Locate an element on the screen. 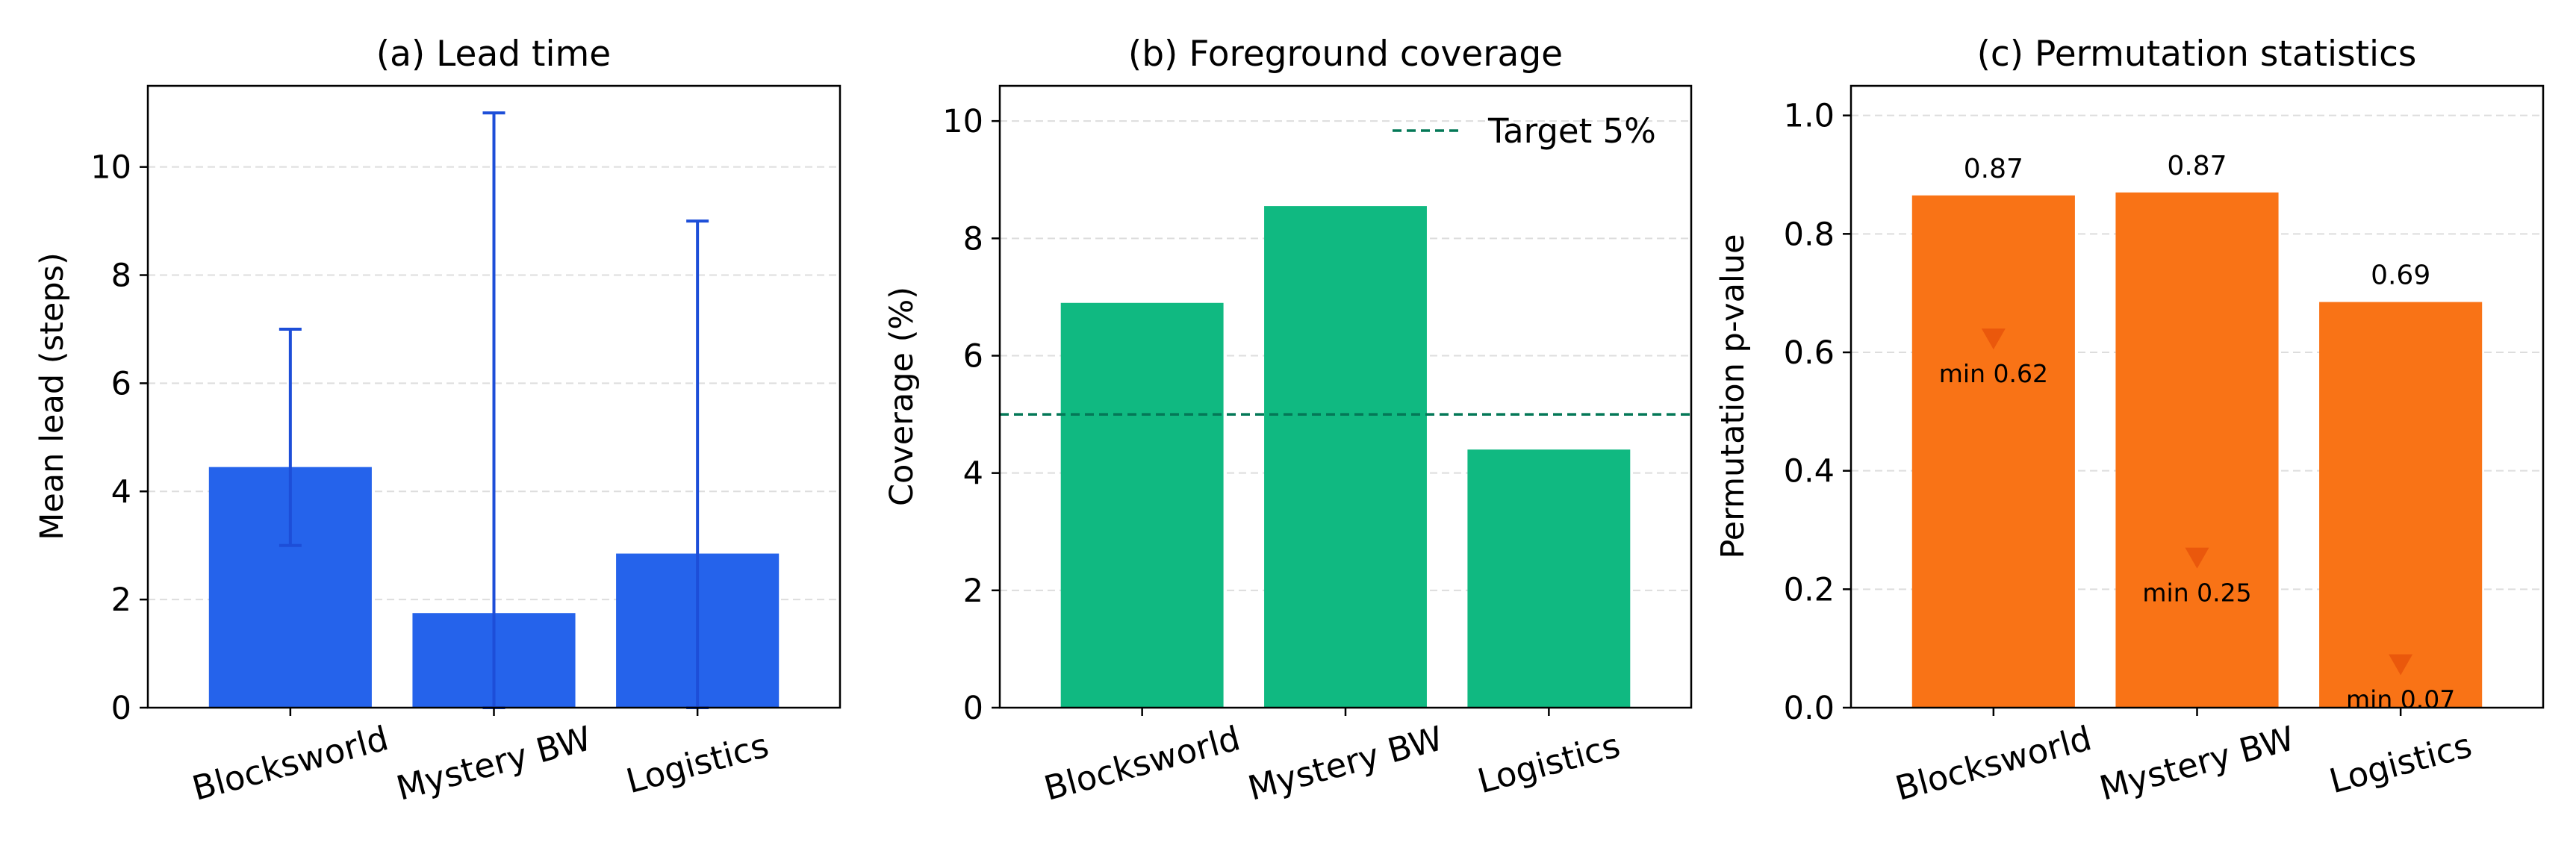 The image size is (2576, 851). ytick-label-foreground-coverage: 10 is located at coordinates (962, 121).